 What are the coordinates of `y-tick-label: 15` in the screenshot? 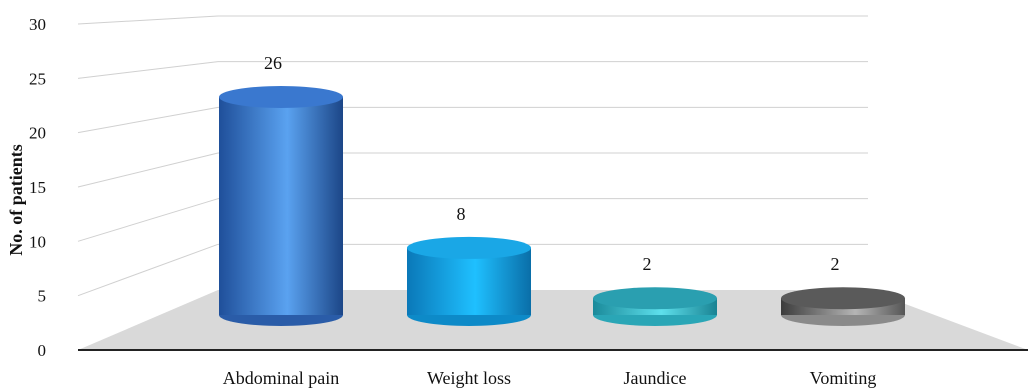 It's located at (37, 187).